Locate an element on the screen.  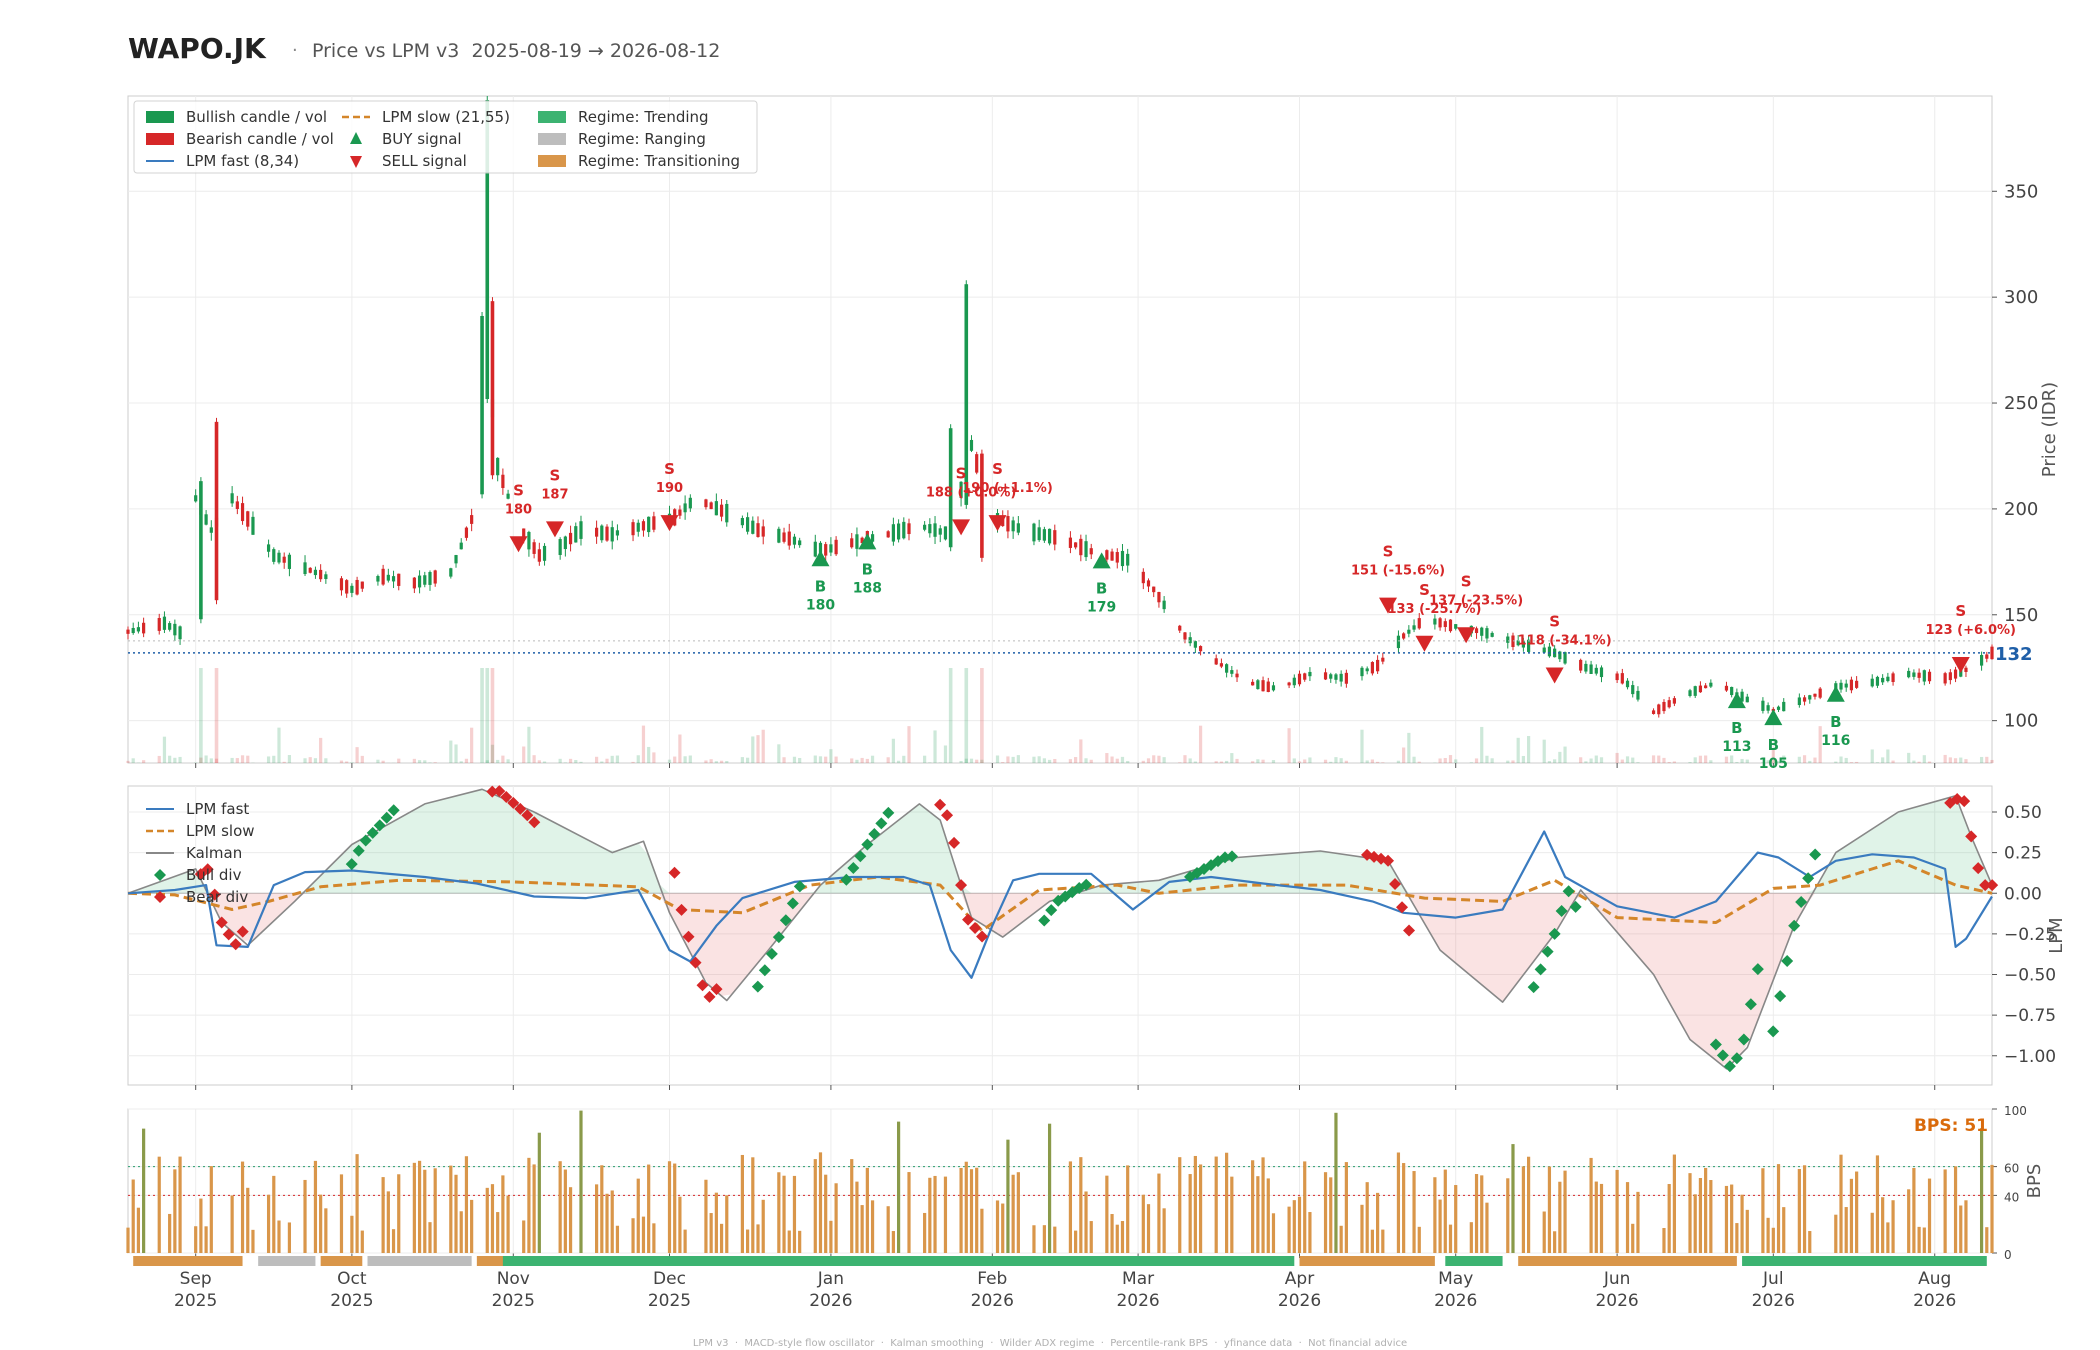
y-axis-label: BPS is located at coordinates (2034, 1181).